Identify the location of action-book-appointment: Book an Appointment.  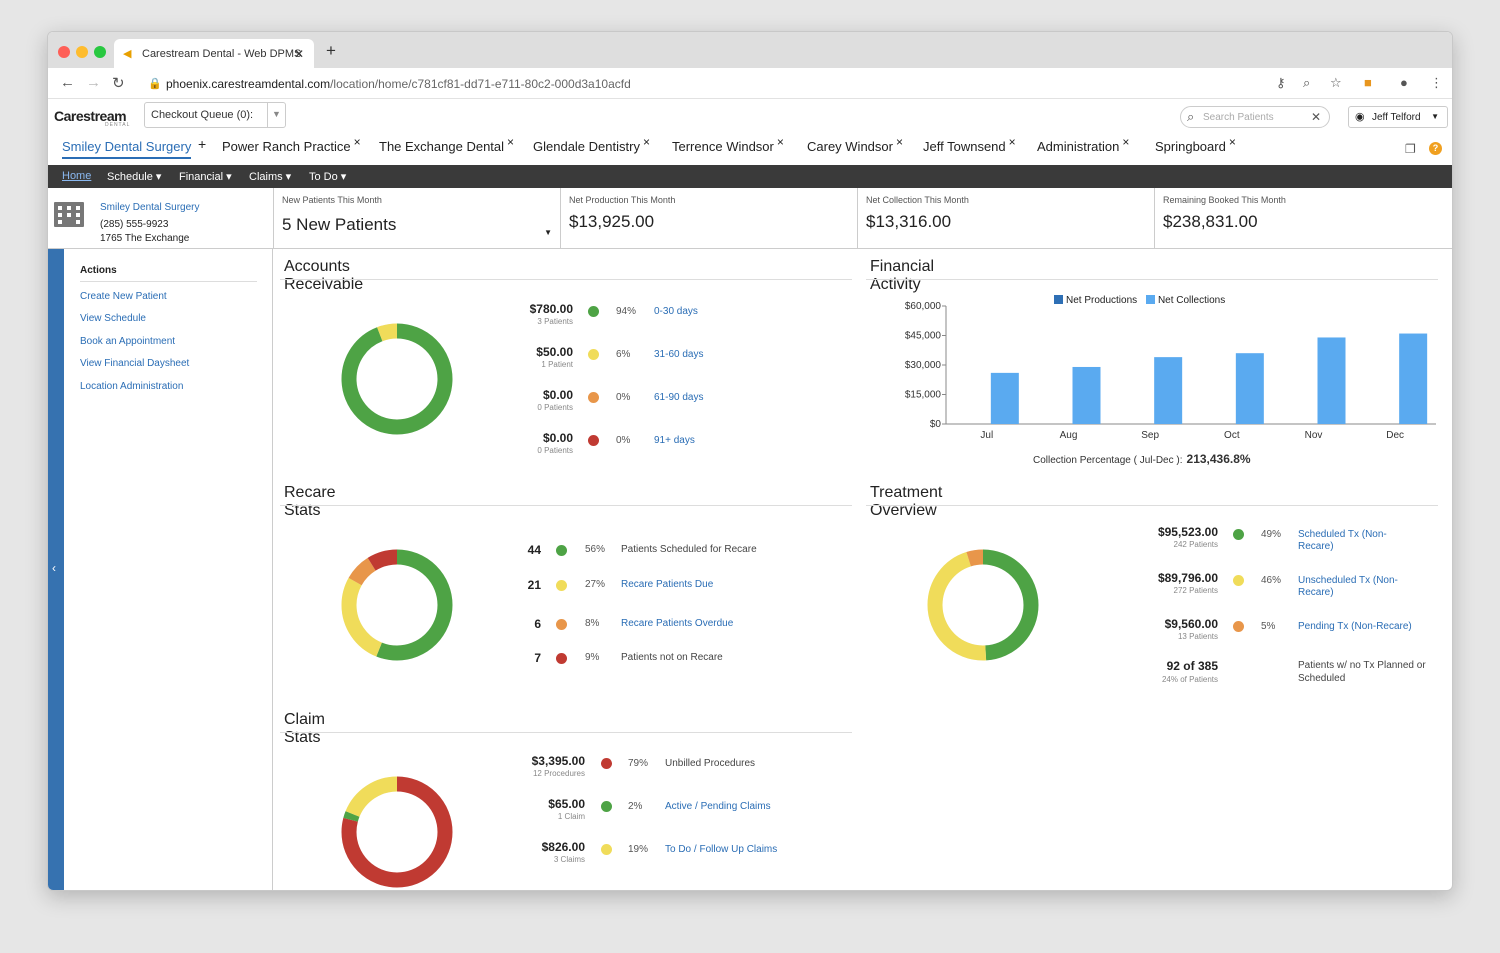
(128, 341).